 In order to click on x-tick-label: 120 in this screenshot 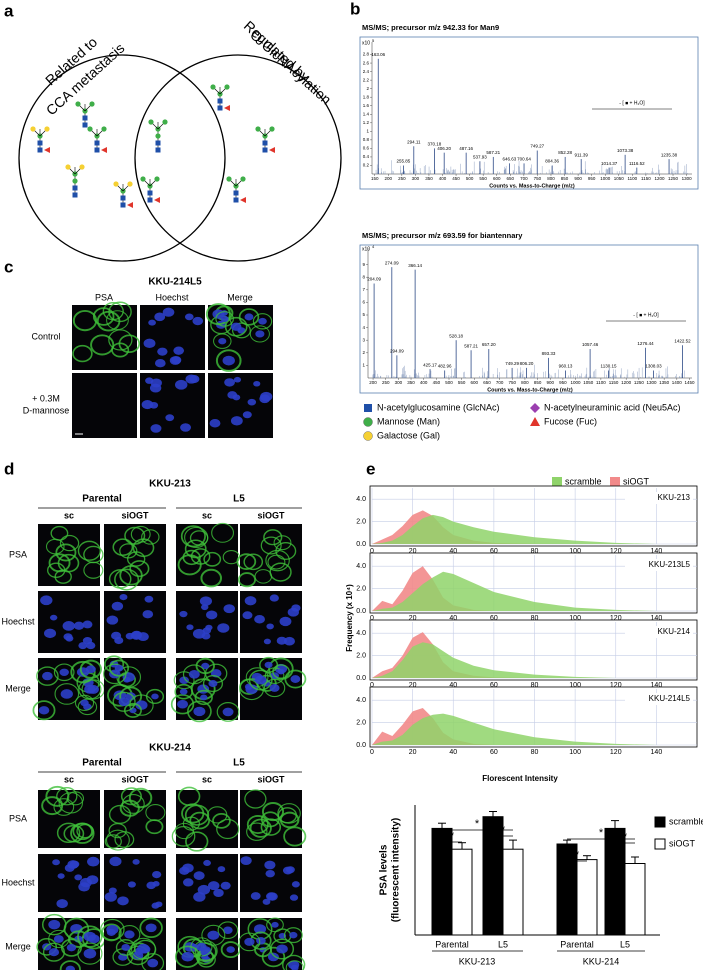, I will do `click(616, 551)`.